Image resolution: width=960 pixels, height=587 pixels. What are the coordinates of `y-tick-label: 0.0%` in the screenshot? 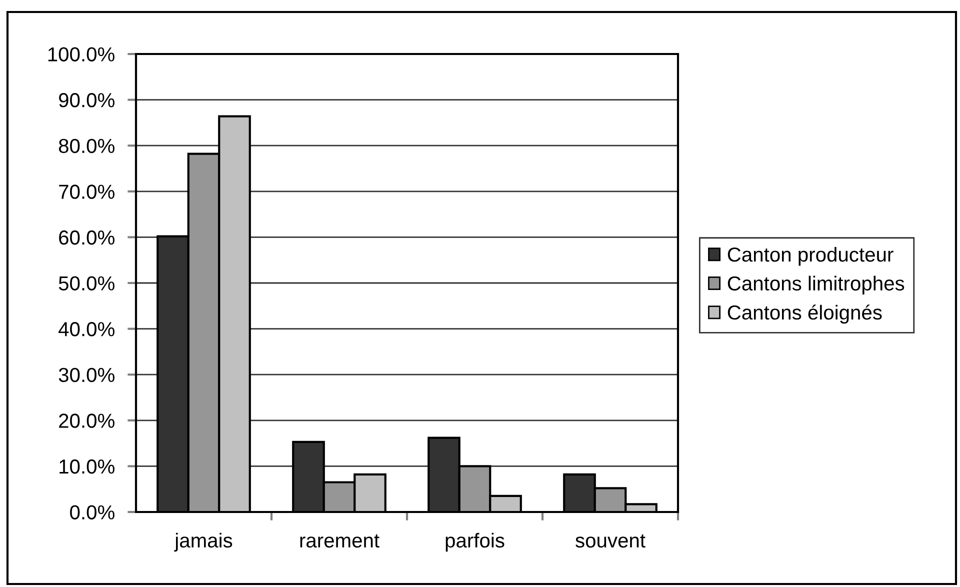 It's located at (92, 512).